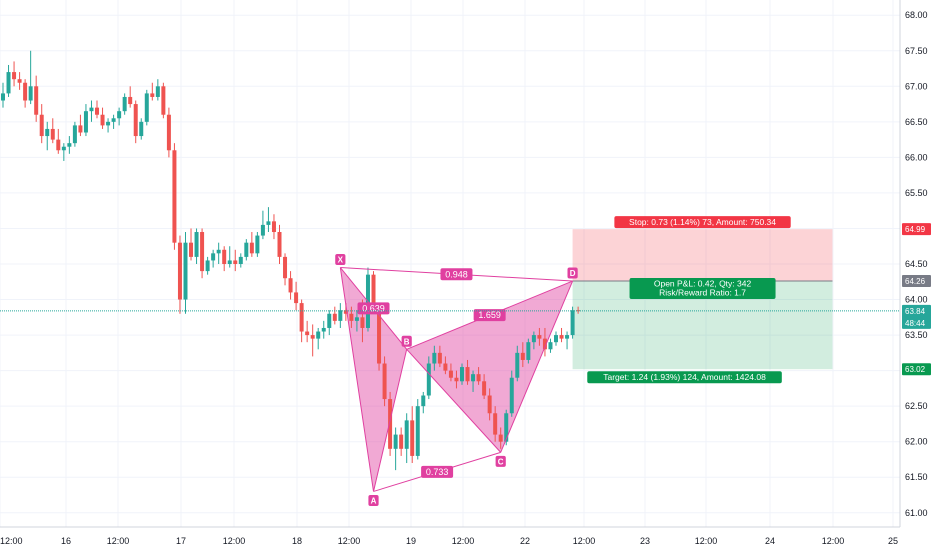 This screenshot has width=932, height=550. I want to click on stop-zone, so click(702, 255).